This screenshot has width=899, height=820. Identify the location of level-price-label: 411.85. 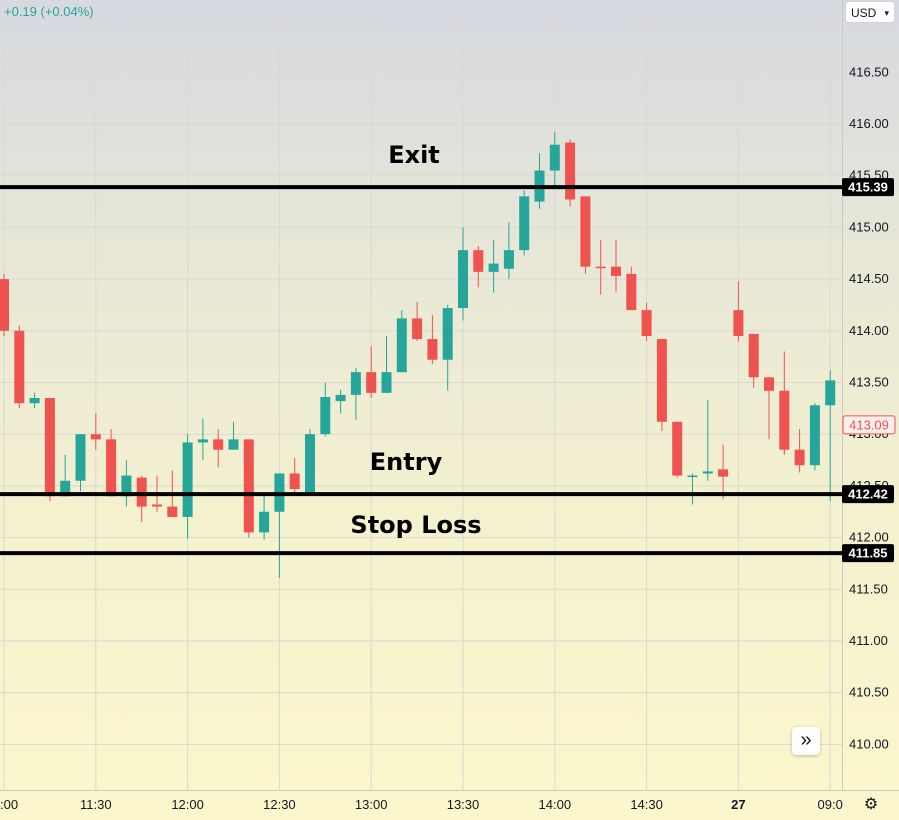
(867, 553).